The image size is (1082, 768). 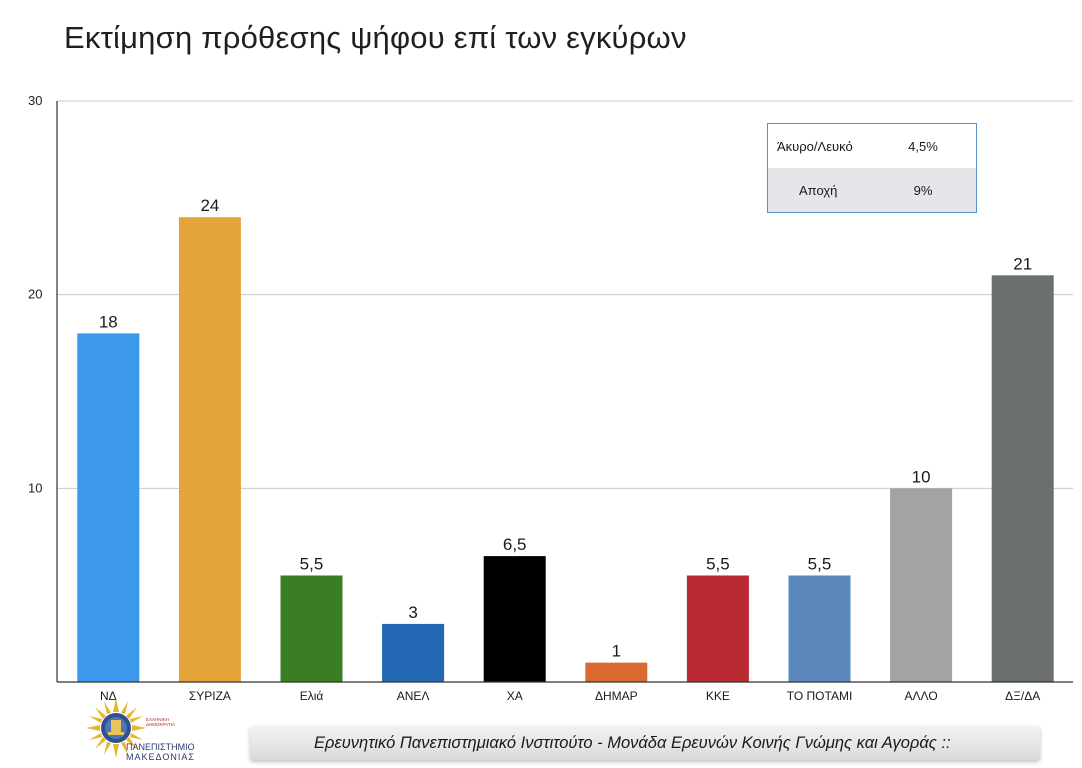 I want to click on abstention-table: Άκυρο/Λευκό 4,5% Αποχή 9%, so click(x=872, y=168).